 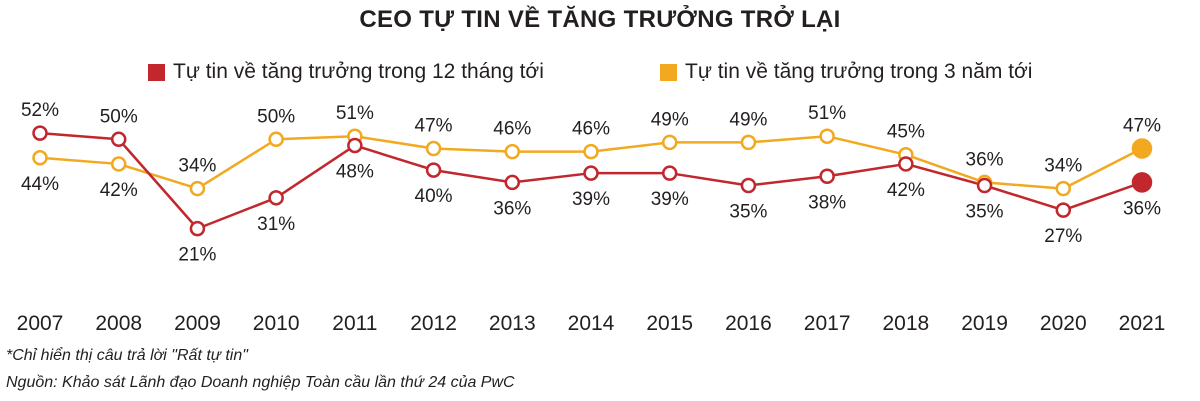 What do you see at coordinates (600, 19) in the screenshot?
I see `chart-title: CEO TỰ TIN VỀ TĂNG TRƯỞNG TRỞ LẠI` at bounding box center [600, 19].